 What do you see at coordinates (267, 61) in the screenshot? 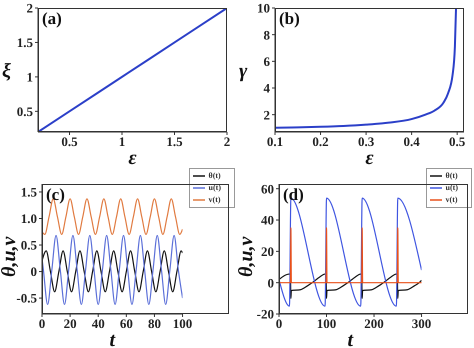
I see `y-tick-label: 6` at bounding box center [267, 61].